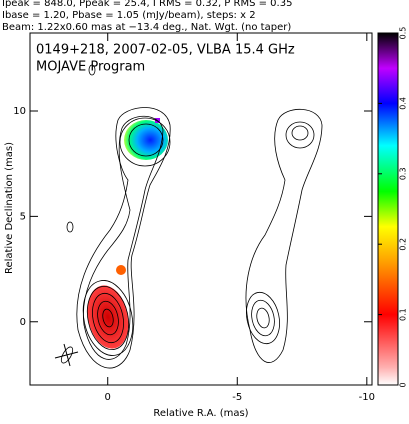  Describe the element at coordinates (367, 397) in the screenshot. I see `x-tick-label: -10` at that location.